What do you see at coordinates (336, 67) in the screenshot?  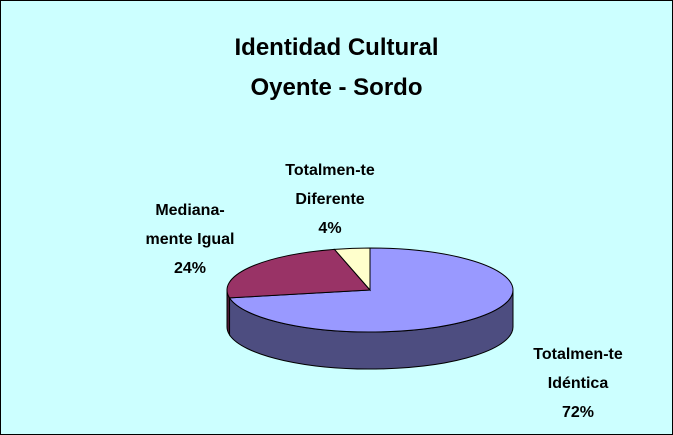 I see `chart-title: Identidad Cultural Oyente - Sordo` at bounding box center [336, 67].